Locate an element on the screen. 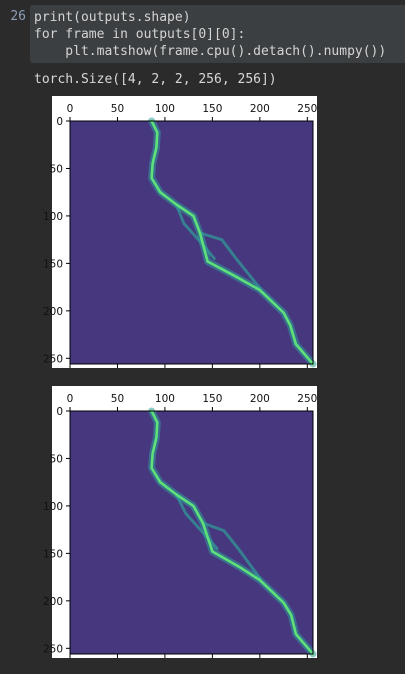 The image size is (405, 674). code-line-2: for frame in outputs[0][0]: is located at coordinates (140, 34).